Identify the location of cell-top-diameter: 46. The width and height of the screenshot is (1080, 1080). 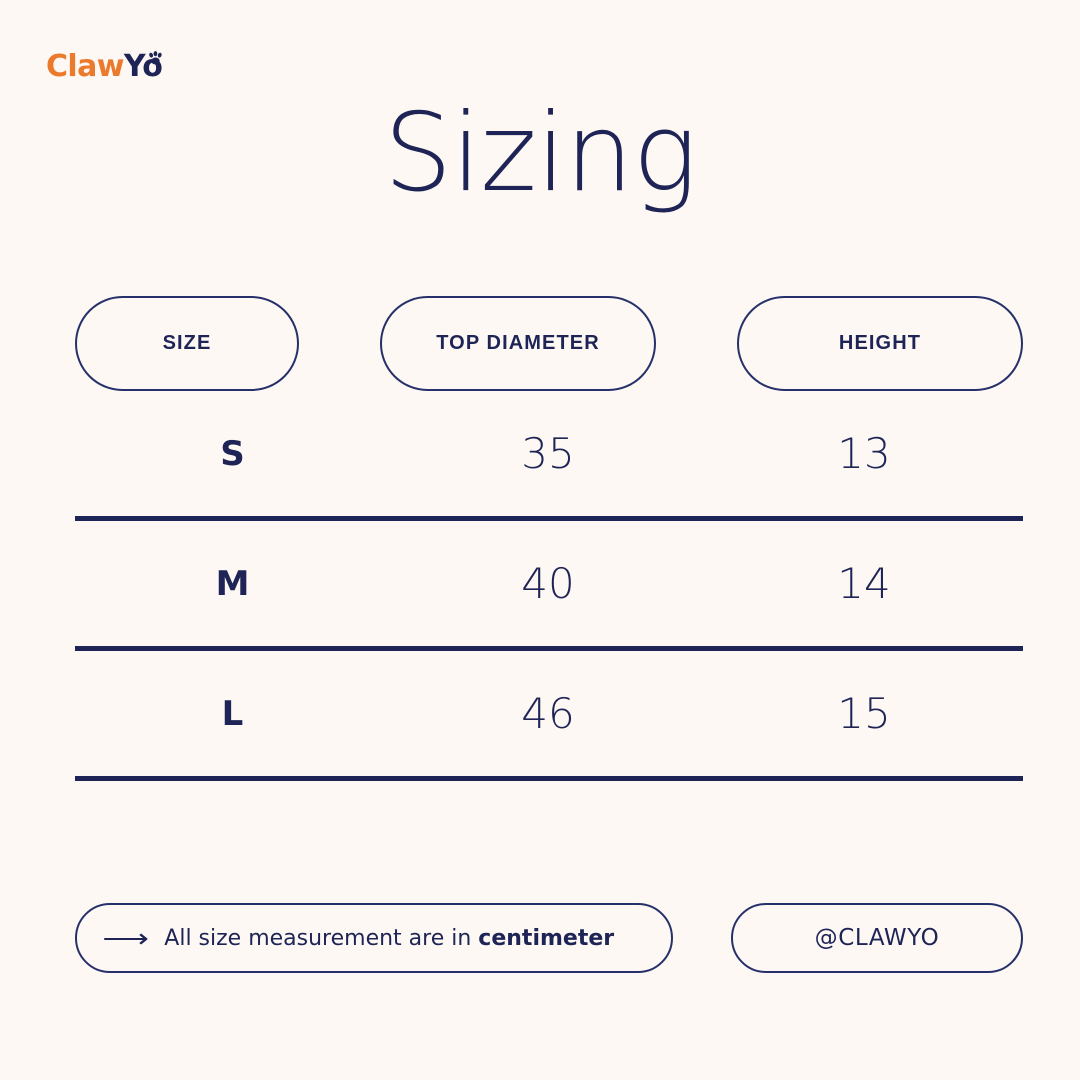
(548, 713).